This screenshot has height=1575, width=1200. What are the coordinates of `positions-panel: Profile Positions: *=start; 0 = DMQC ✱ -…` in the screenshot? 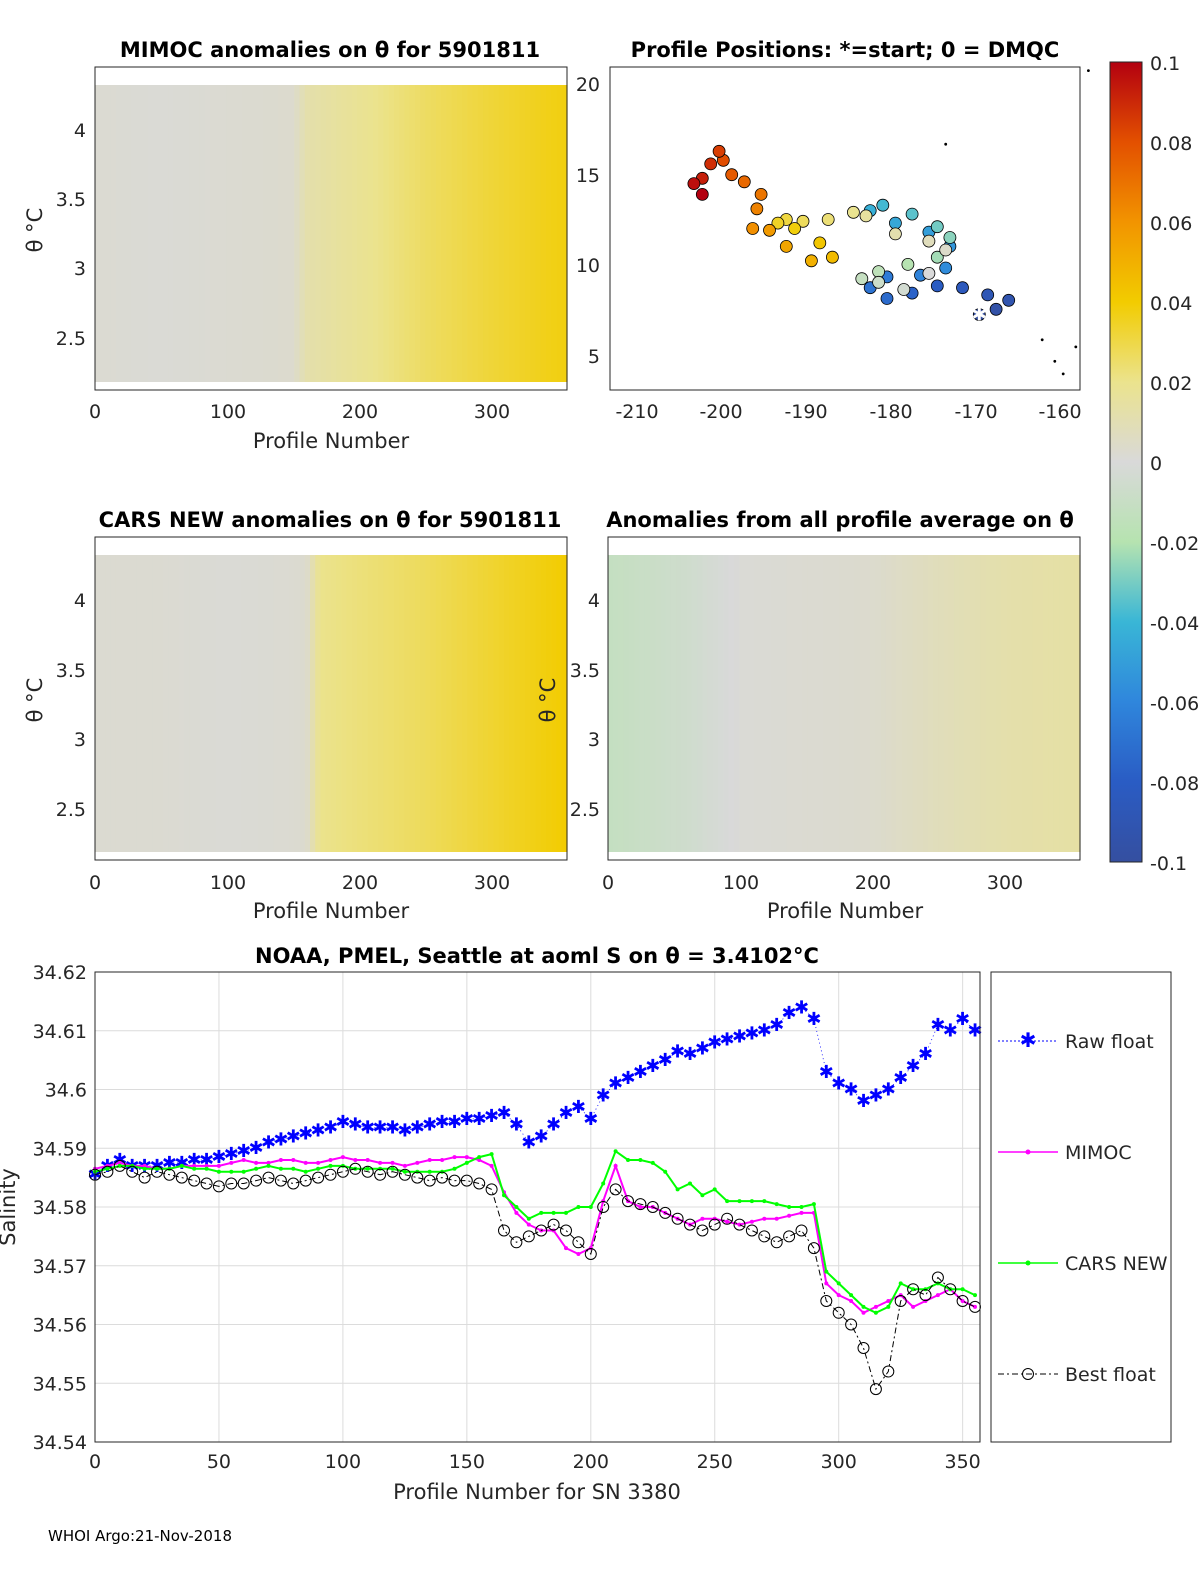 It's located at (833, 230).